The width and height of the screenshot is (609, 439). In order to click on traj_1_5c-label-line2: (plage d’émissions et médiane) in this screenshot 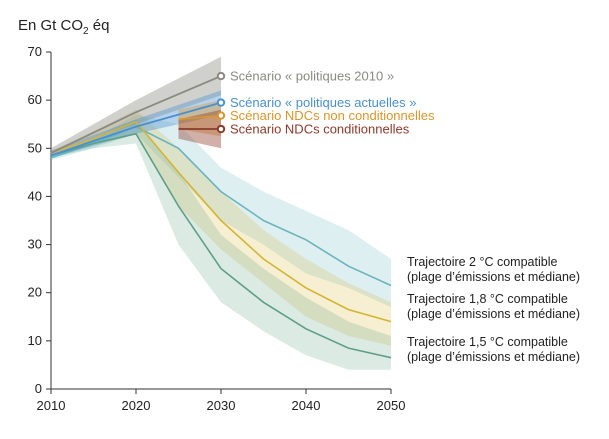, I will do `click(493, 357)`.